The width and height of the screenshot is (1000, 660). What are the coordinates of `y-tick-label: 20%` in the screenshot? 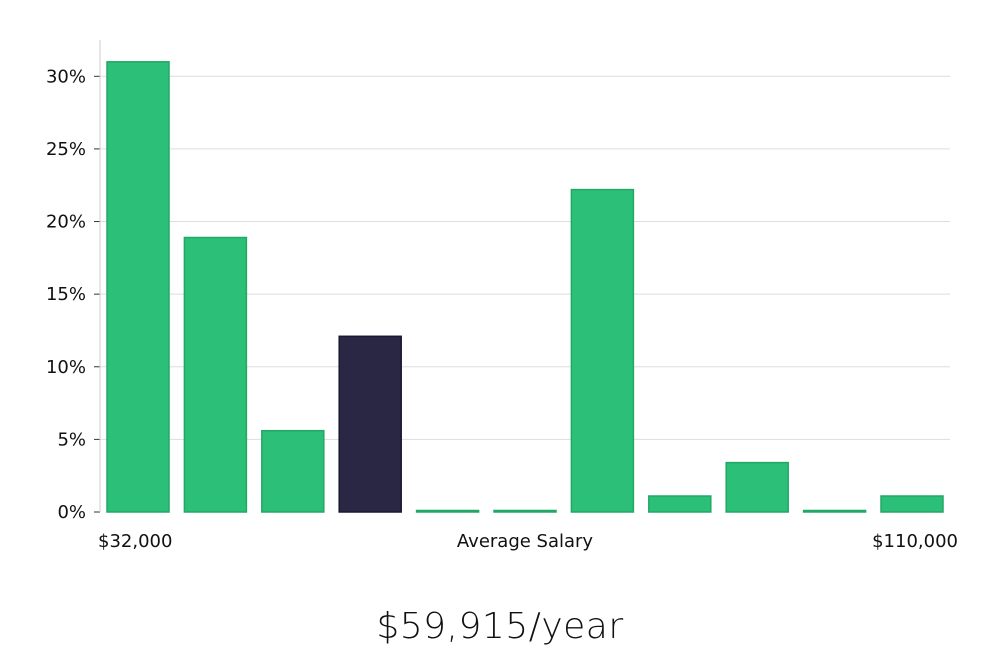 It's located at (66, 222).